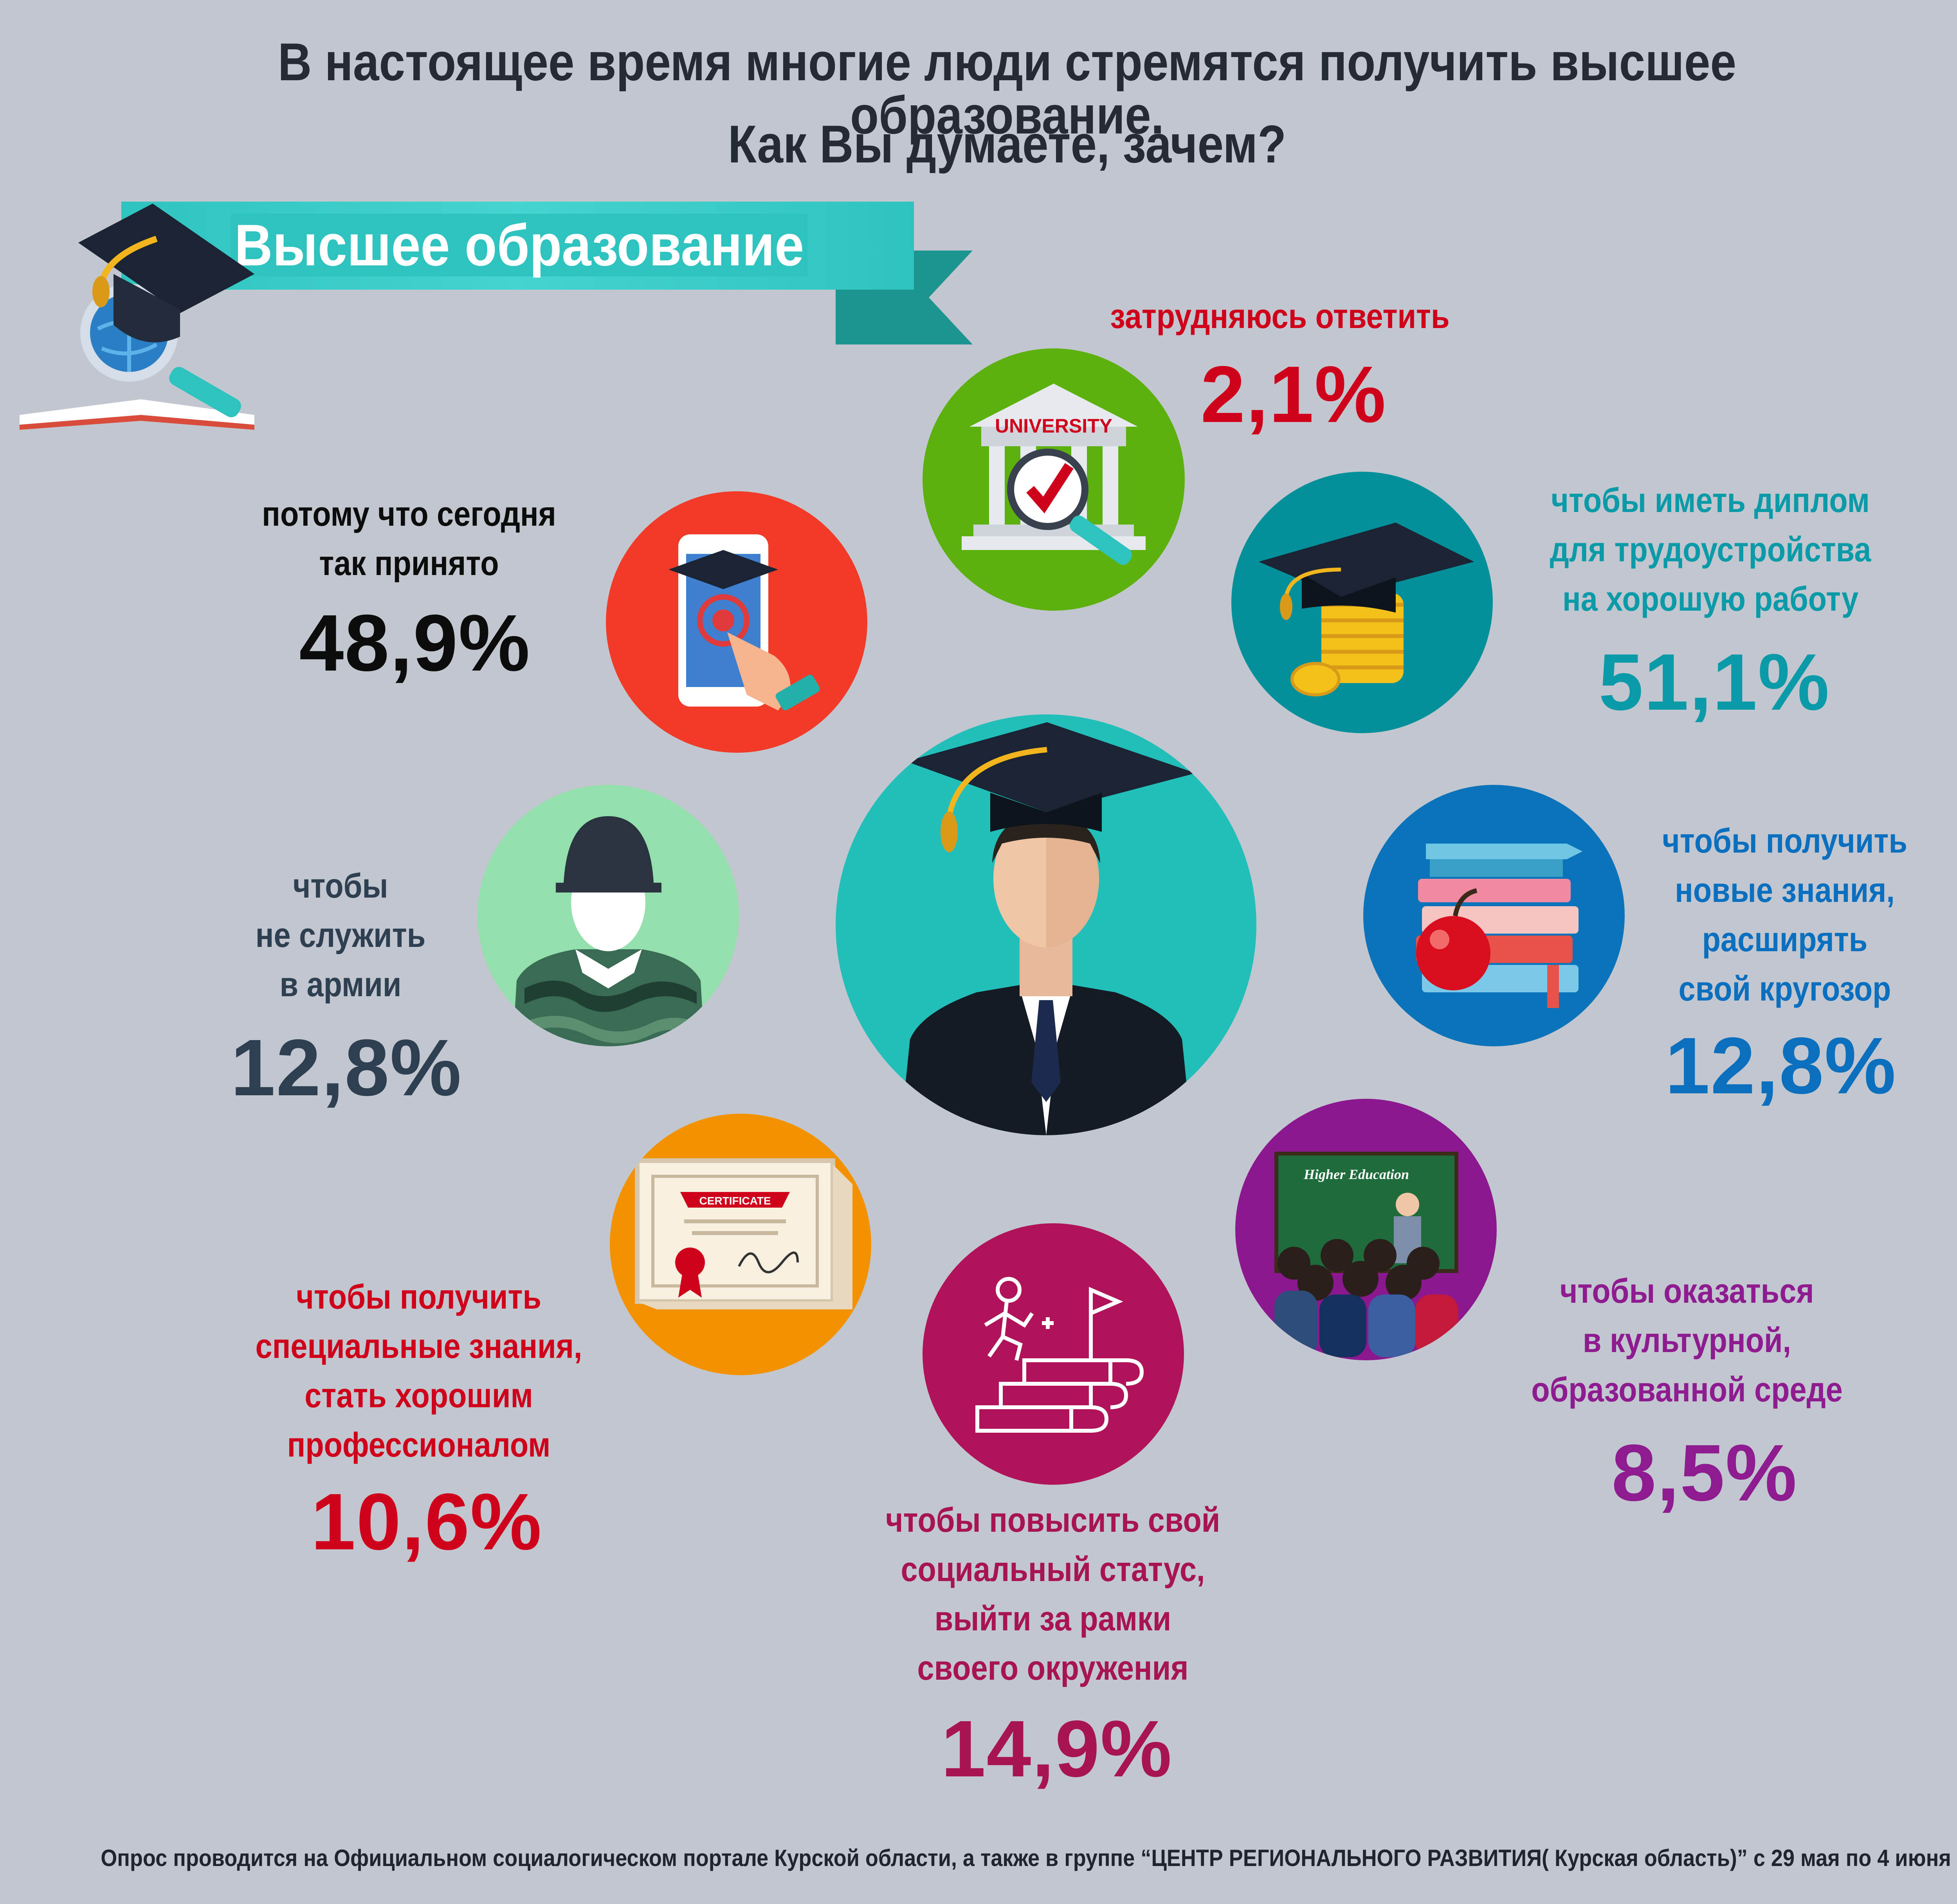 This screenshot has height=1904, width=1957. I want to click on value-new-knowledge: 12,8%, so click(1781, 1066).